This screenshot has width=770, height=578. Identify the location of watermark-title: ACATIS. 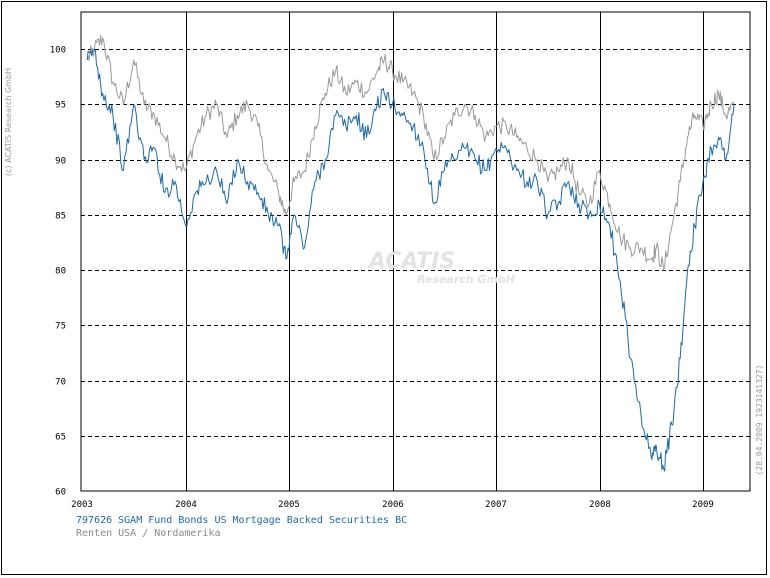
(411, 261).